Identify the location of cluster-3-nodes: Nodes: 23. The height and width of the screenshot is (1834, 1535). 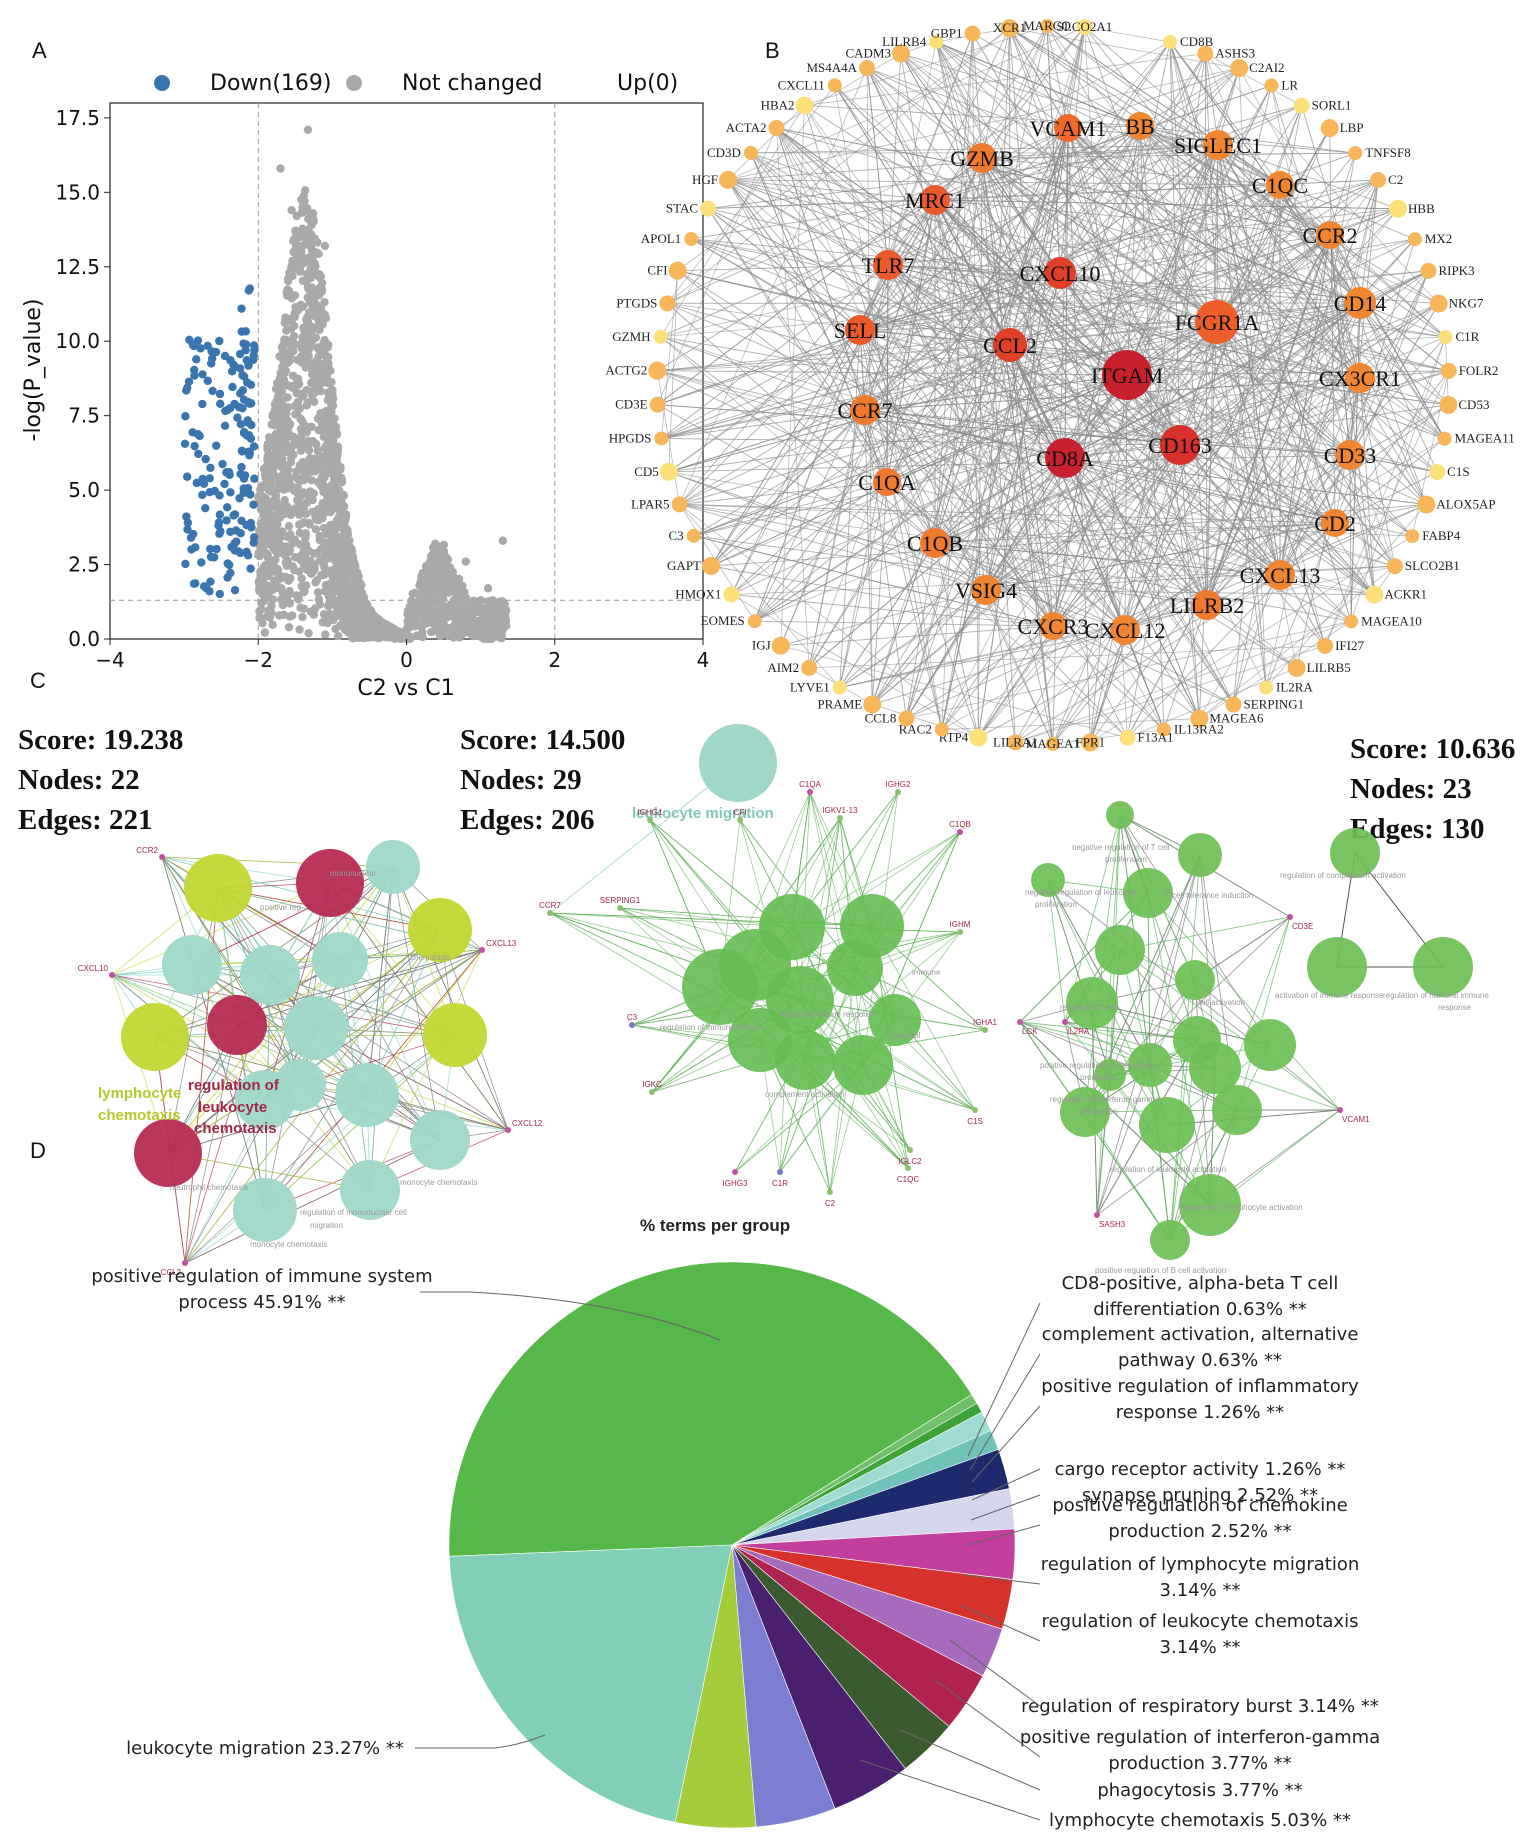
(1411, 789).